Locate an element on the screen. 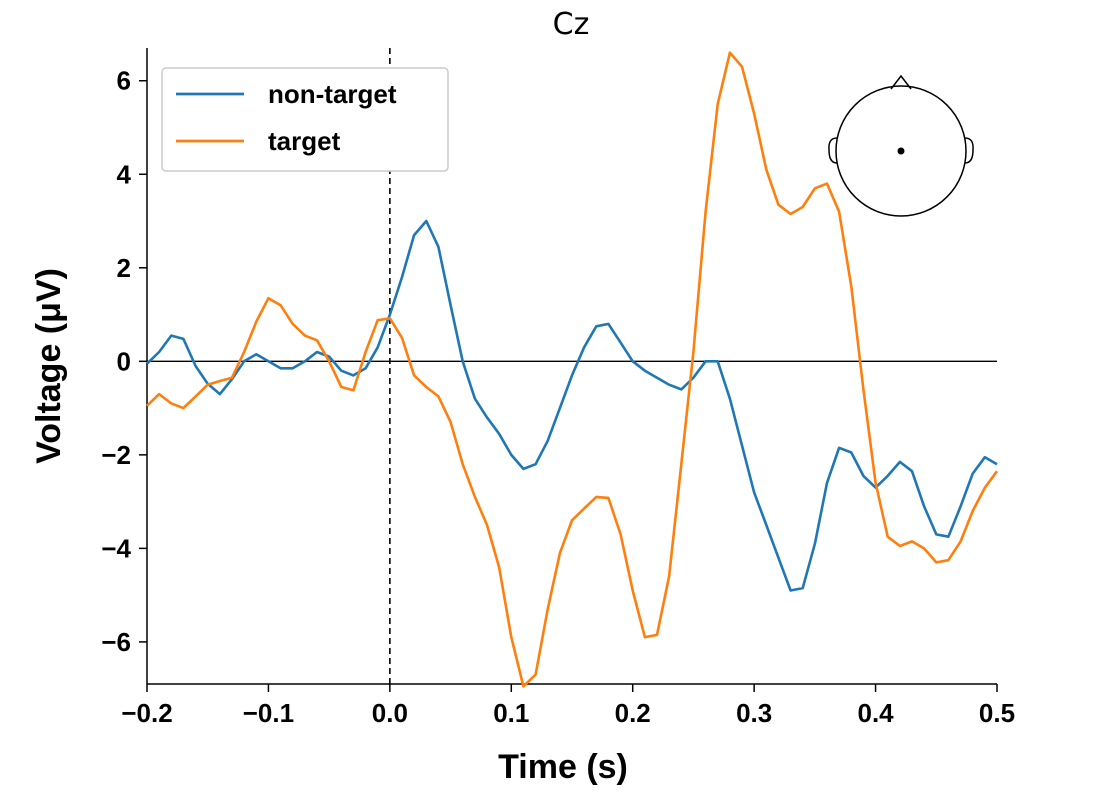  y-tick-label: −2 is located at coordinates (116, 455).